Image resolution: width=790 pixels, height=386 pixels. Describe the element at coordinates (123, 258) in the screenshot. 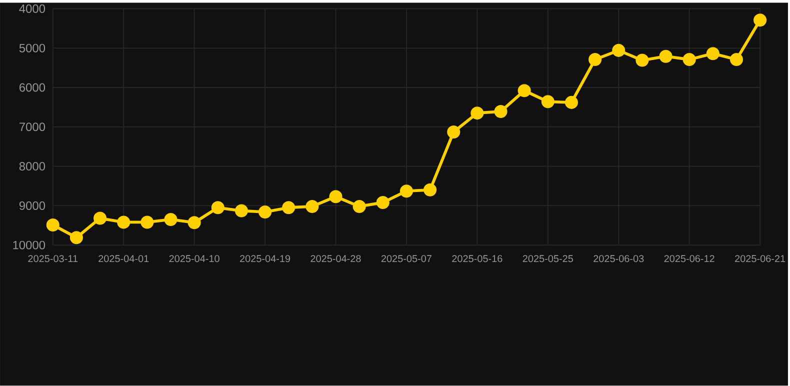

I see `x-tick-label: 2025-04-01` at that location.